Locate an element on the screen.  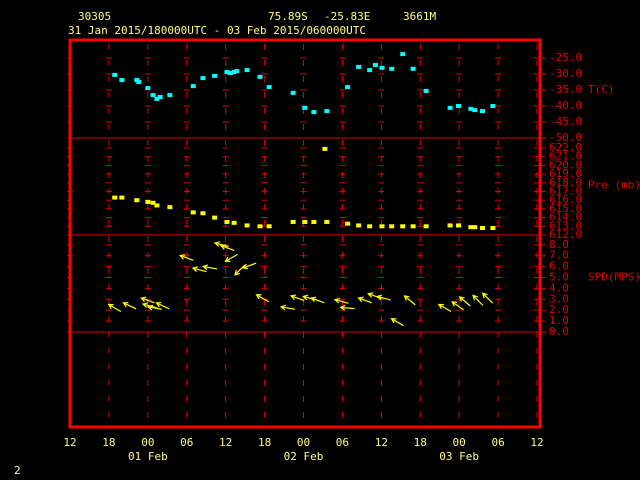
date-label: 01 Feb is located at coordinates (148, 456).